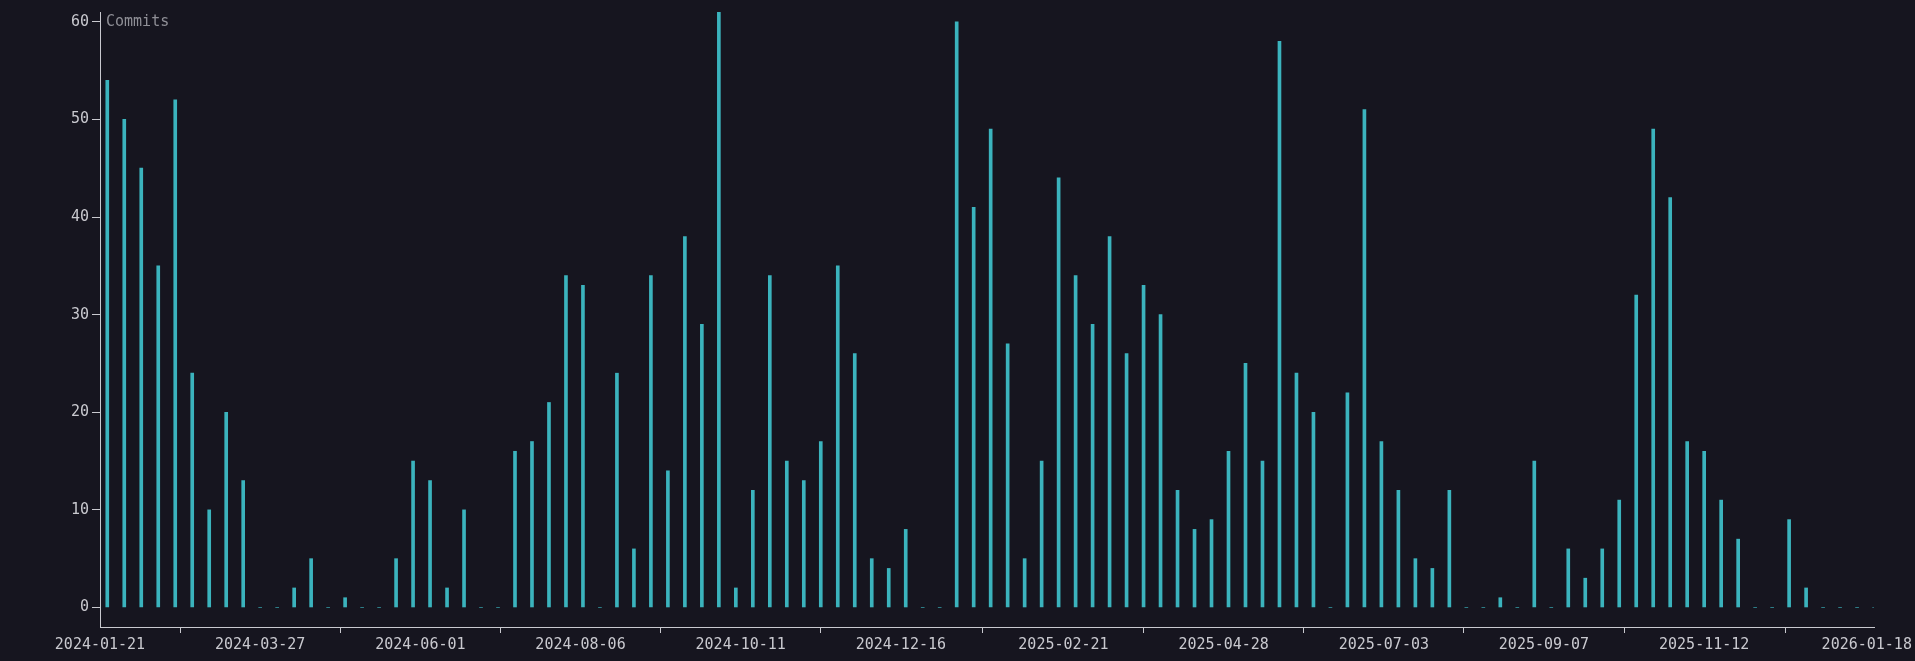  What do you see at coordinates (580, 643) in the screenshot?
I see `x-tick-label: 2024-08-06` at bounding box center [580, 643].